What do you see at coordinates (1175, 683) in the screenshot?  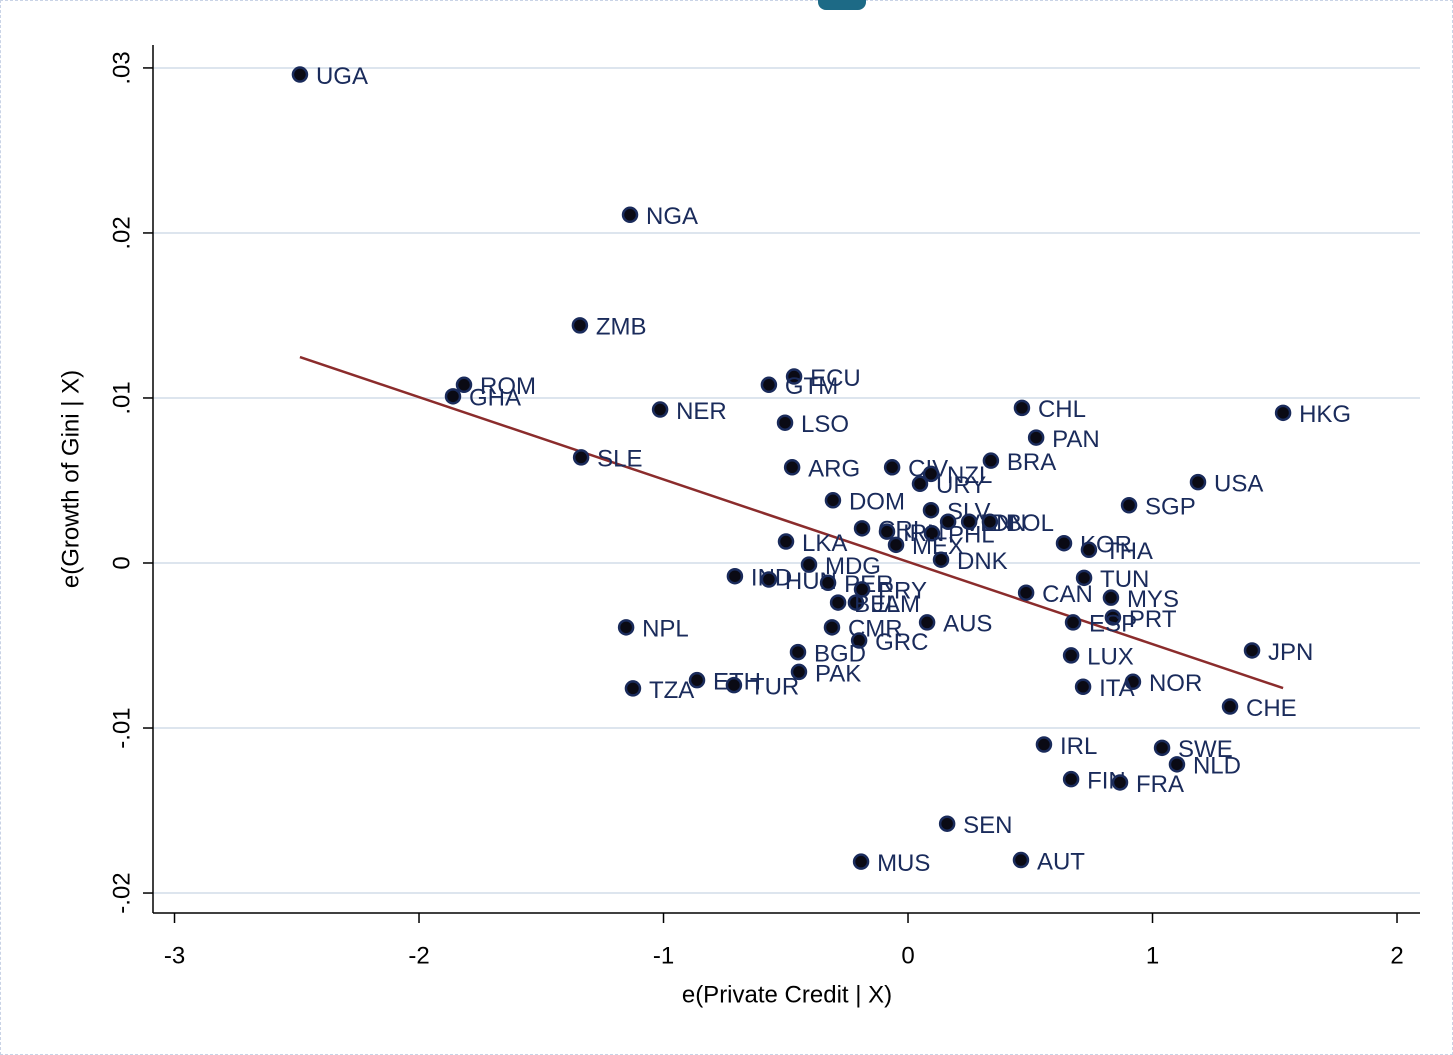 I see `point-label: NOR` at bounding box center [1175, 683].